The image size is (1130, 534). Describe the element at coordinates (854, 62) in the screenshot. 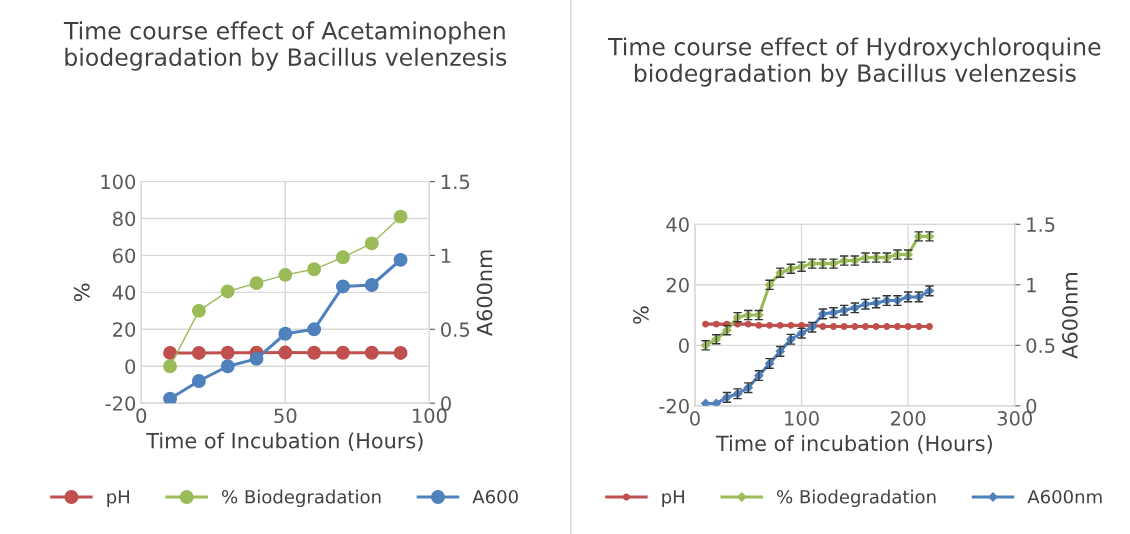

I see `chart-title: Time course effect of Hydroxychloroquine biodegradation by Bacillus velenzesis` at that location.